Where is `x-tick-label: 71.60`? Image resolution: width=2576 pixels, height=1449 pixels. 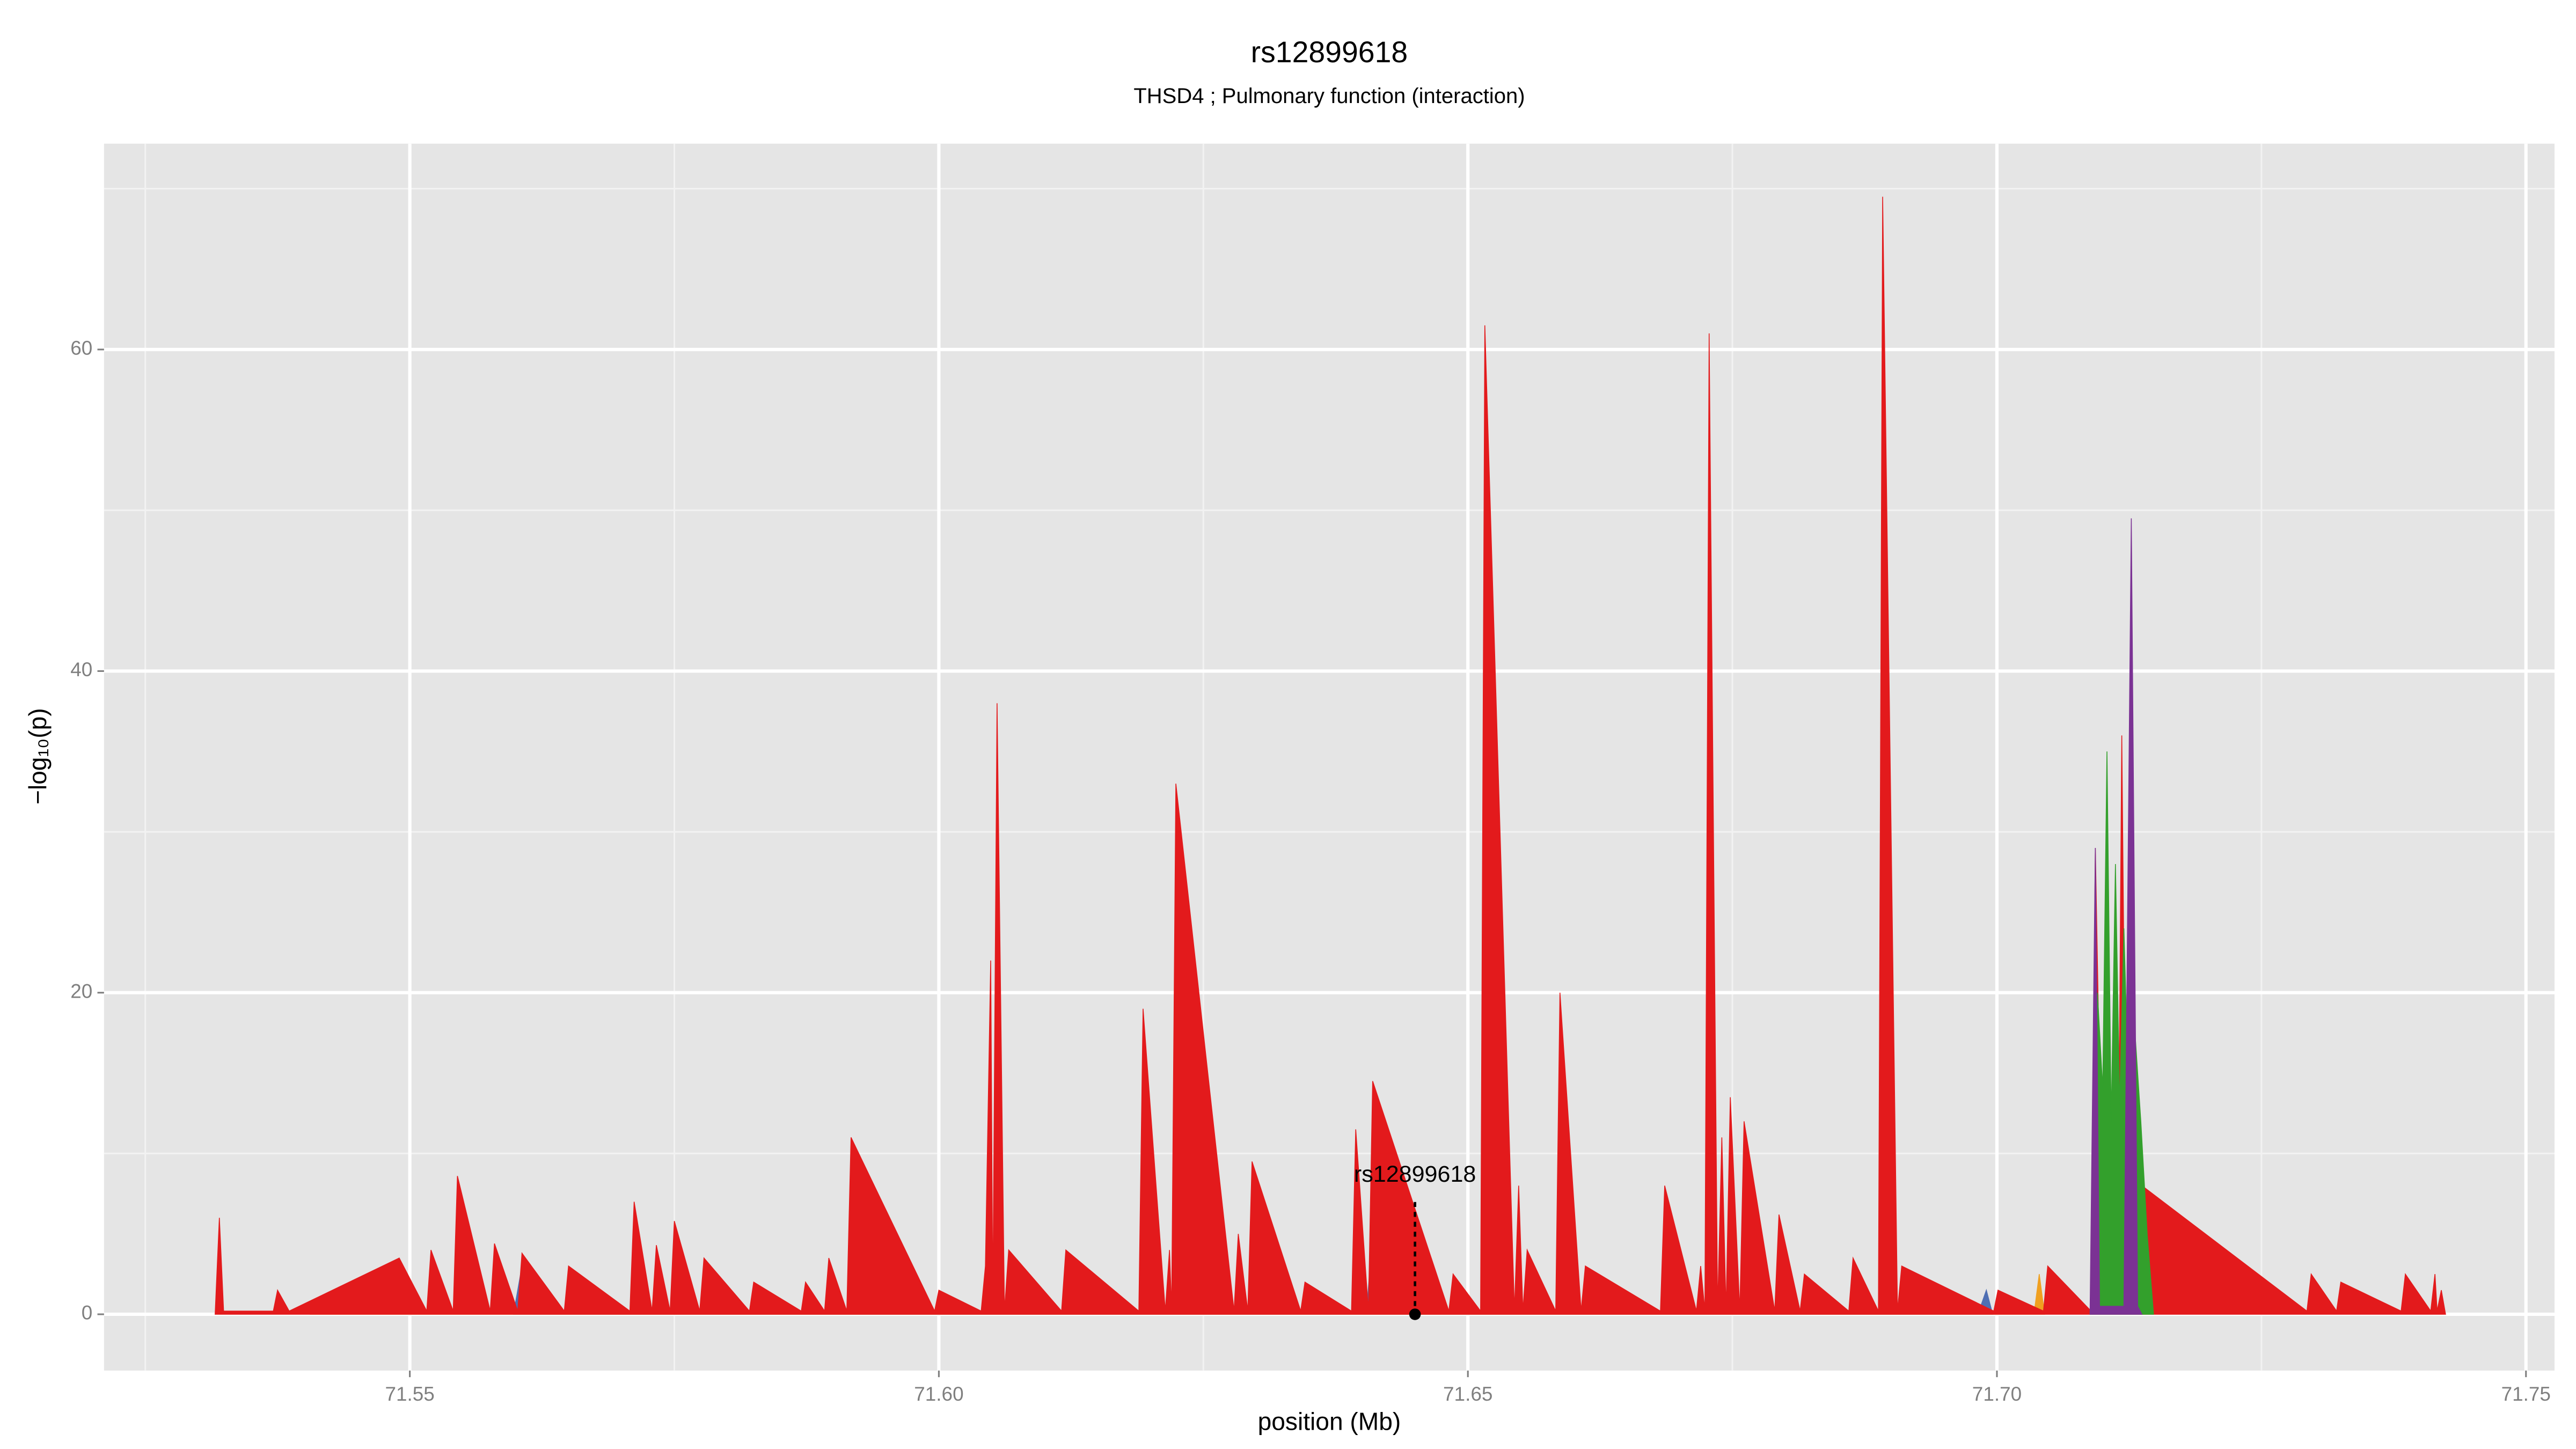 x-tick-label: 71.60 is located at coordinates (938, 1394).